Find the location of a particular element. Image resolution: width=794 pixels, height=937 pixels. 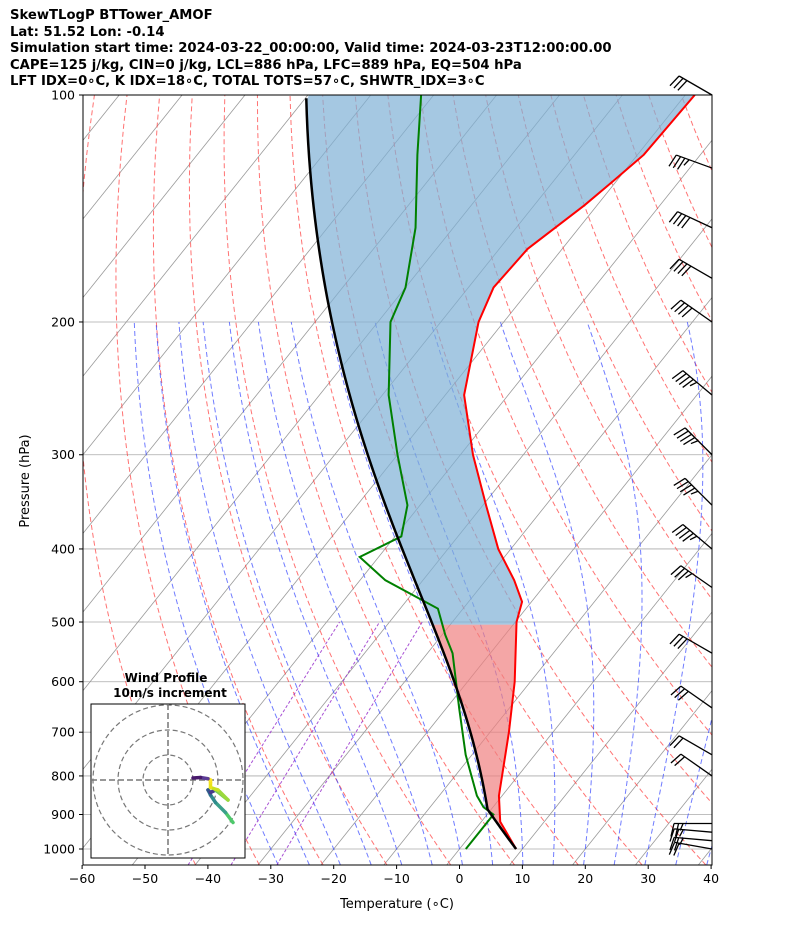

y-tick-label: 600 is located at coordinates (63, 681).